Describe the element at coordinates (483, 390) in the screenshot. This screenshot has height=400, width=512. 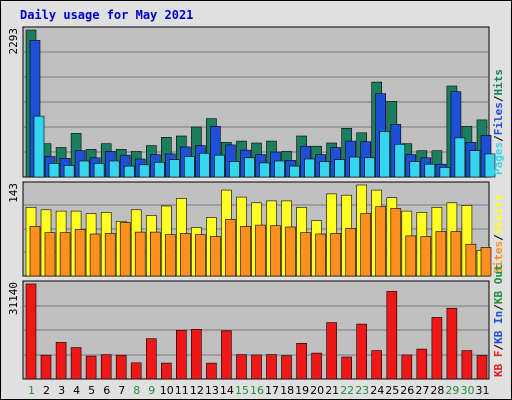
I see `day-label-31: 31` at that location.